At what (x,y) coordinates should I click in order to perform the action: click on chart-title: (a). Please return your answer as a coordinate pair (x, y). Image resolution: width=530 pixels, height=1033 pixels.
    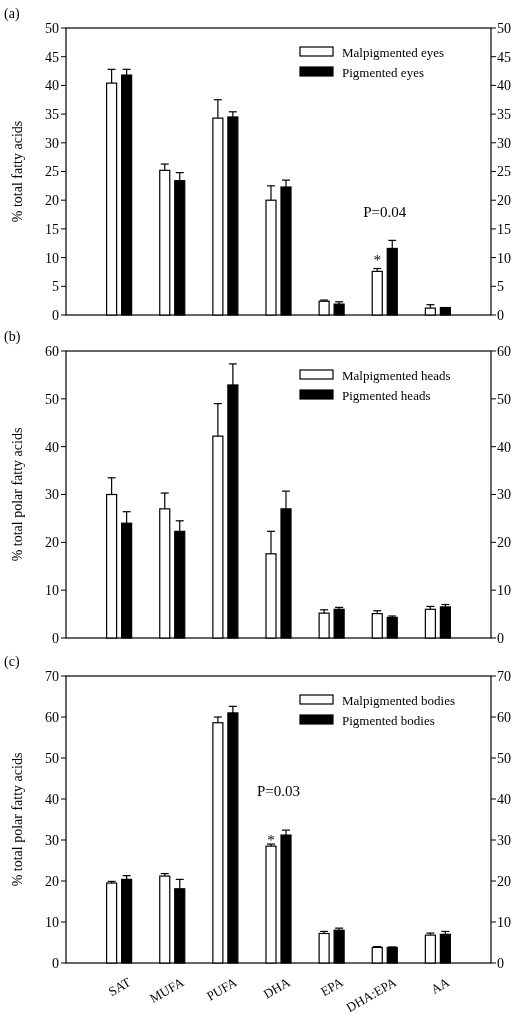
    Looking at the image, I should click on (12, 14).